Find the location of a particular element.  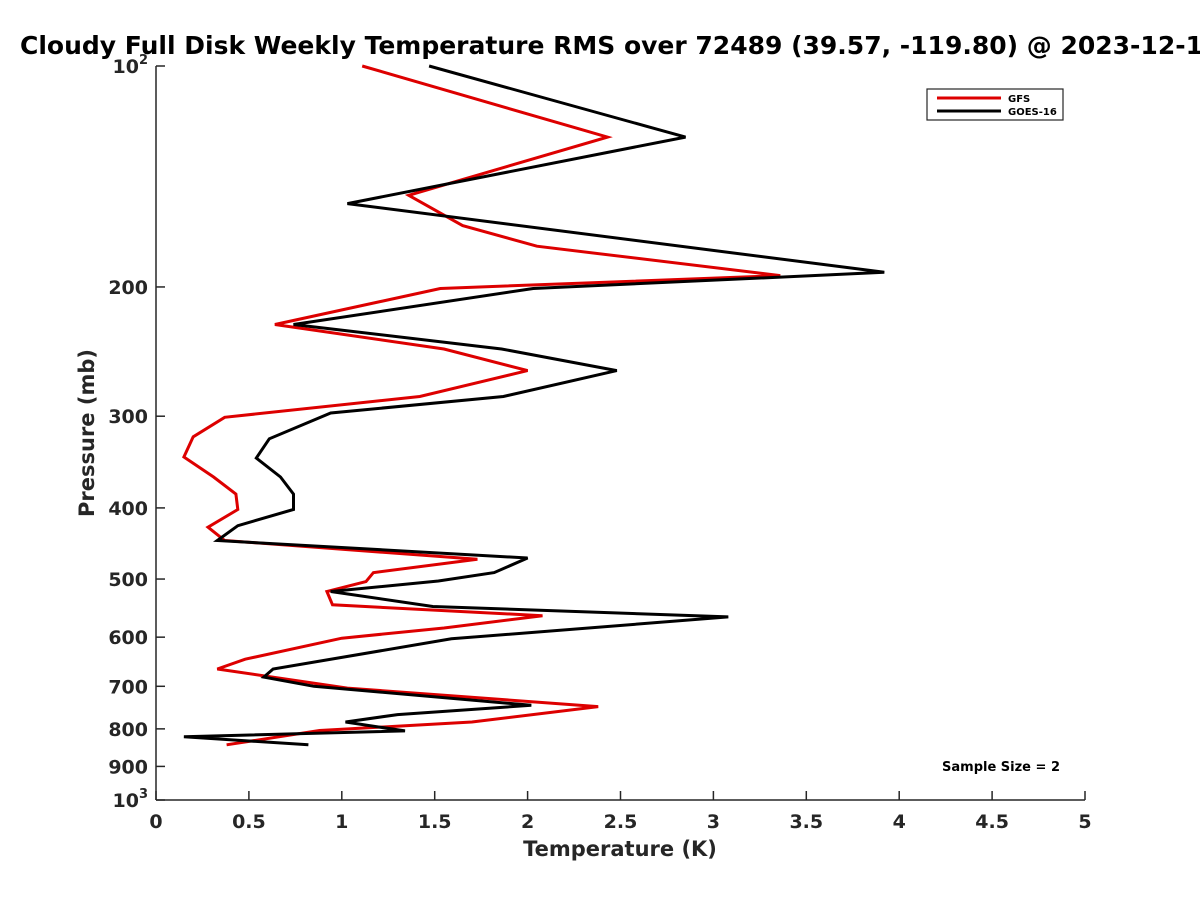

y-tick-label: 800 is located at coordinates (128, 730).